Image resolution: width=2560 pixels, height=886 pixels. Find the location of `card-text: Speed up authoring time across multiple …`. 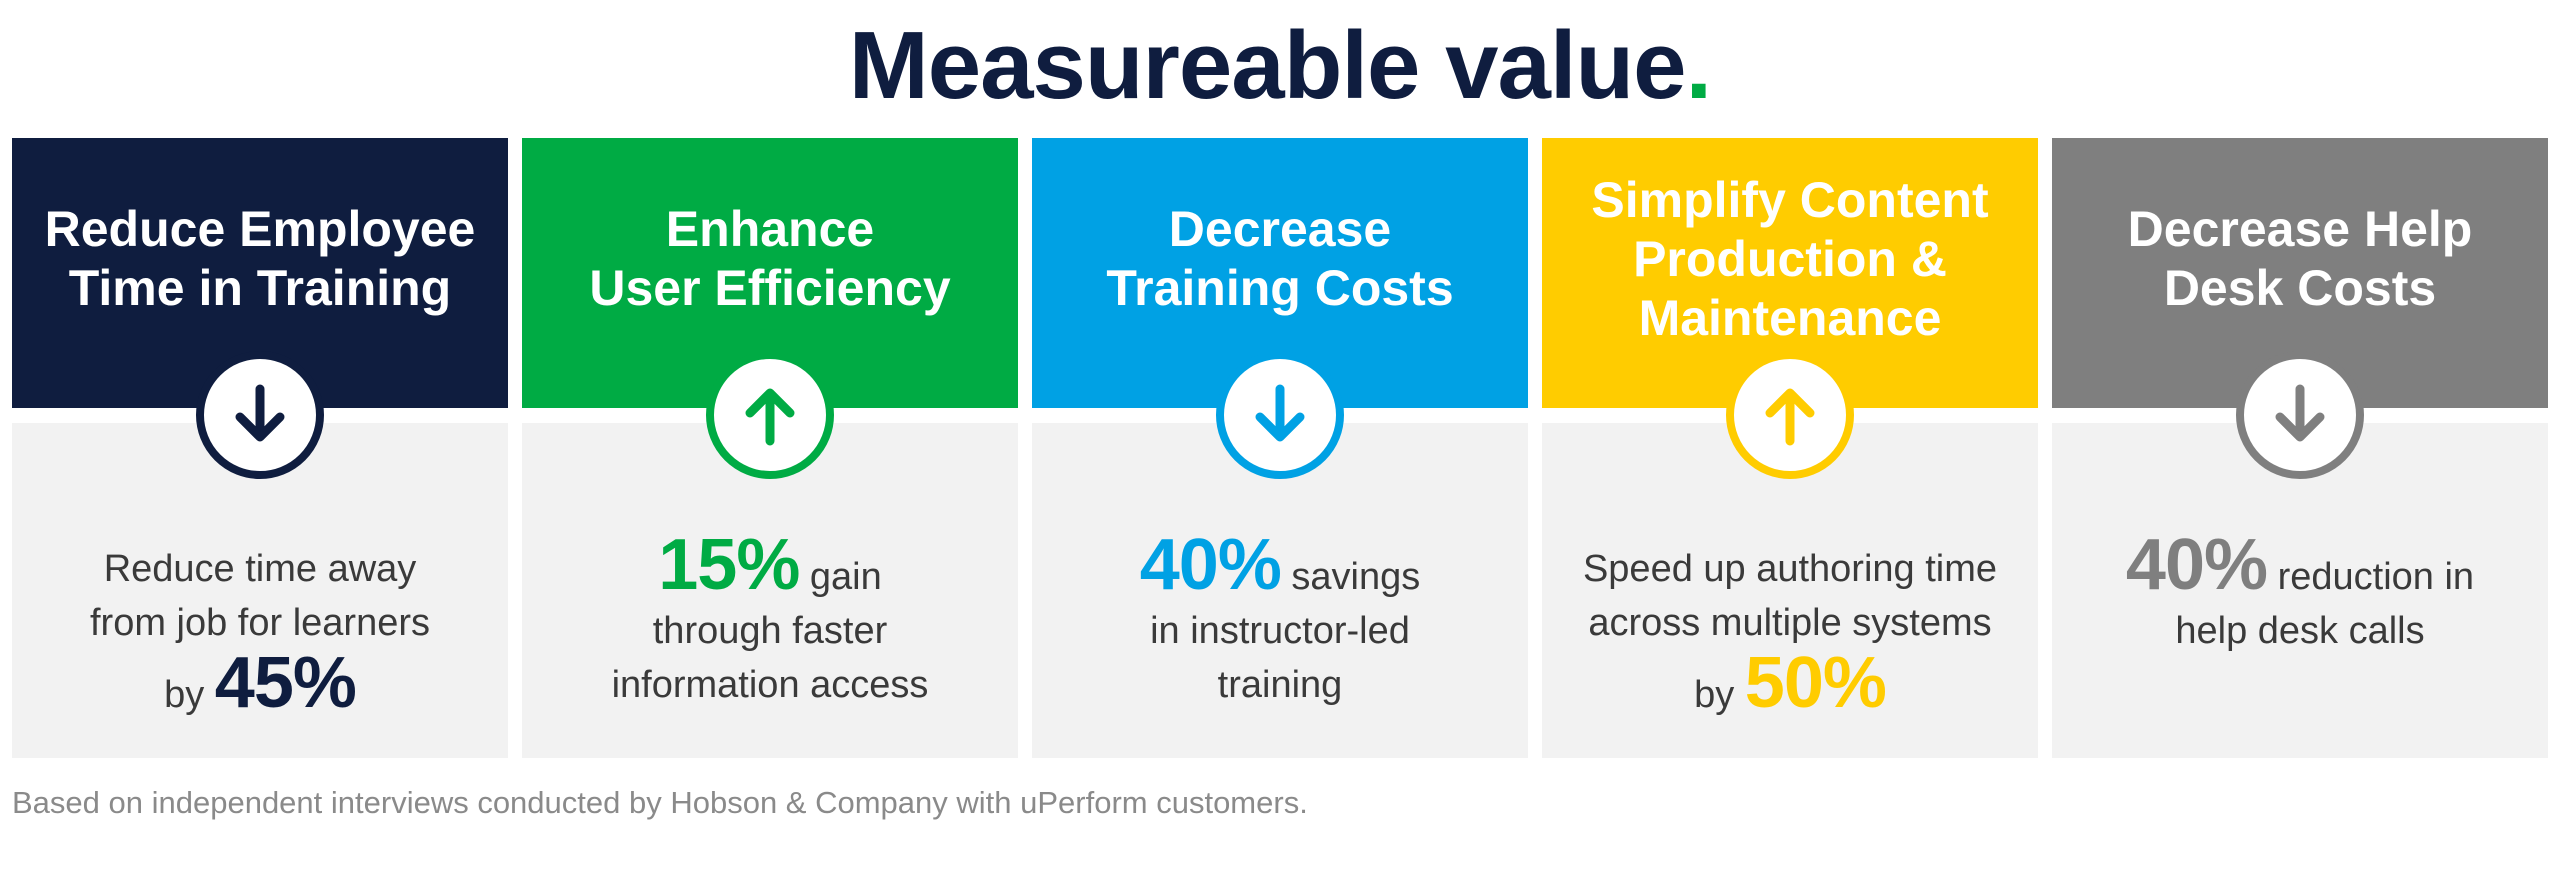

card-text: Speed up authoring time across multiple … is located at coordinates (1790, 633).